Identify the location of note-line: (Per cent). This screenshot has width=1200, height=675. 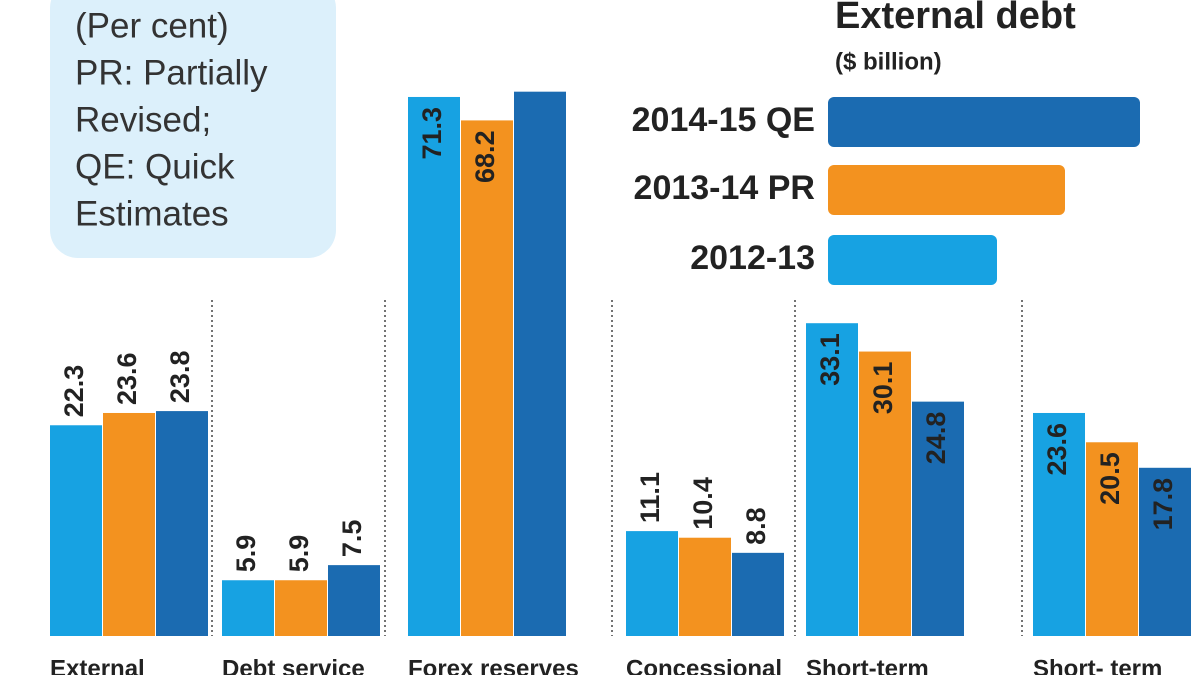
(152, 25).